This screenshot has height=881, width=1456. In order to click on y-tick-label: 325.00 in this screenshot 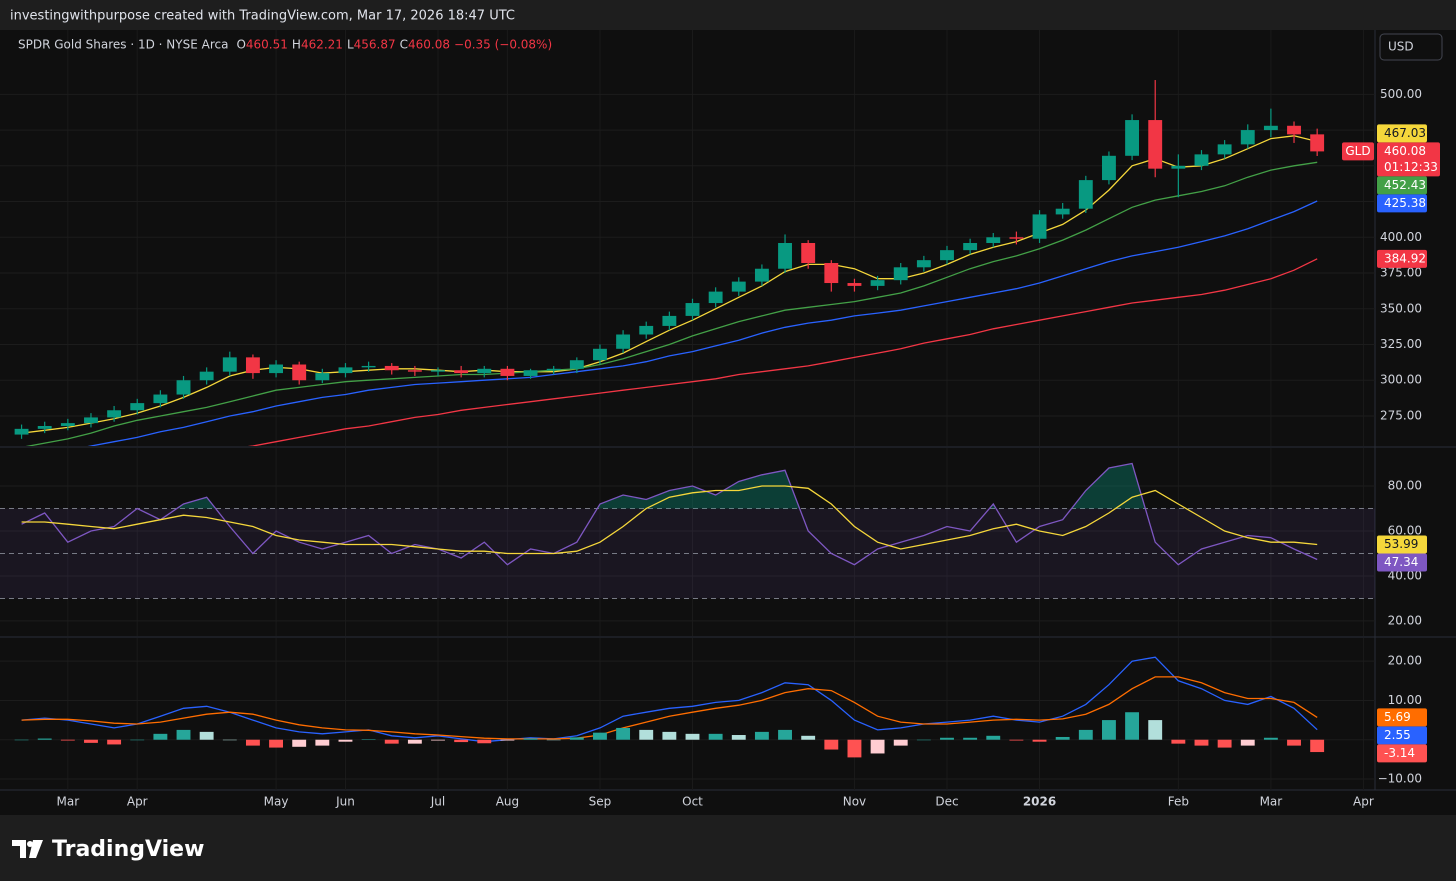, I will do `click(1401, 344)`.